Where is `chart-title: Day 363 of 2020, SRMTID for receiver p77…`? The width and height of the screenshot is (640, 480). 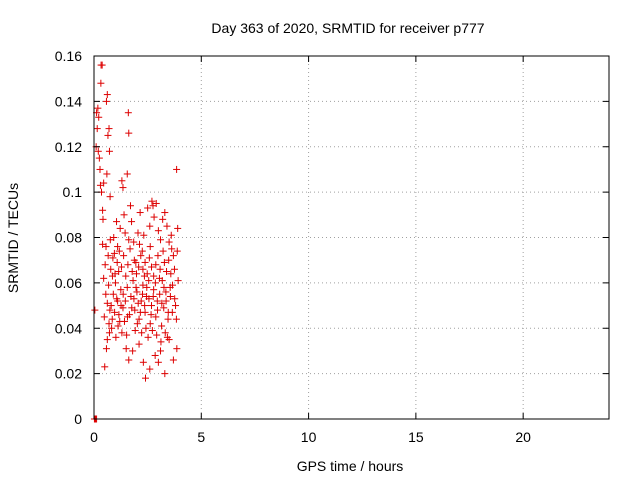 chart-title: Day 363 of 2020, SRMTID for receiver p77… is located at coordinates (347, 28).